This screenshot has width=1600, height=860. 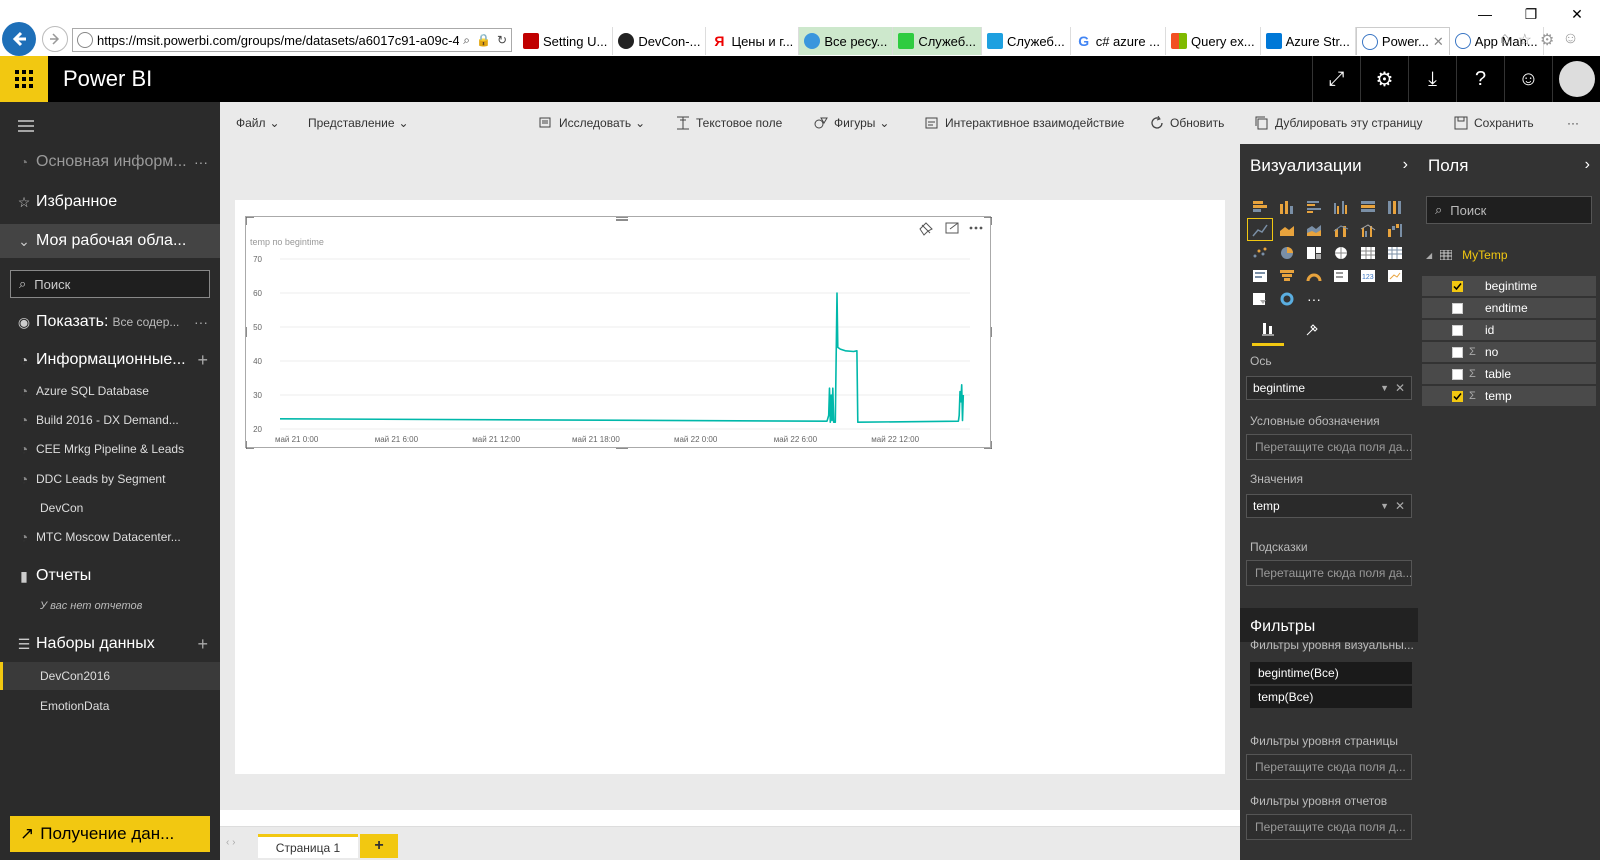 What do you see at coordinates (1509, 210) in the screenshot?
I see `fields-search-input: ⌕ Поиск` at bounding box center [1509, 210].